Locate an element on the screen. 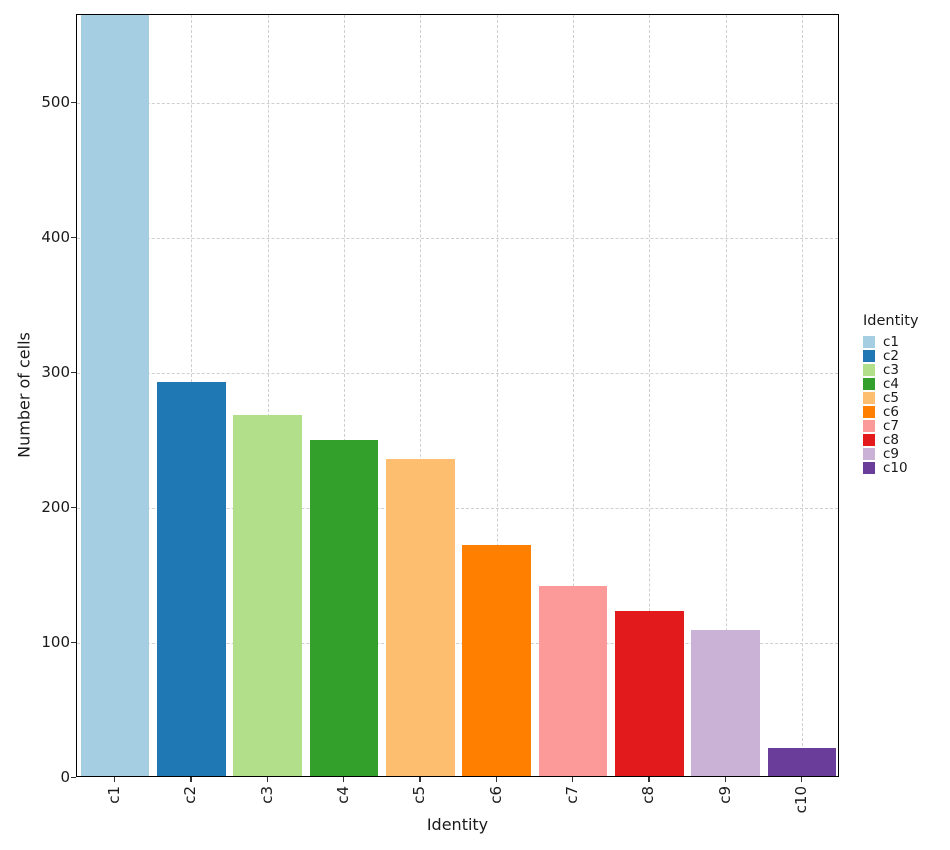 The image size is (950, 850). legend-item-c2: c2 is located at coordinates (891, 356).